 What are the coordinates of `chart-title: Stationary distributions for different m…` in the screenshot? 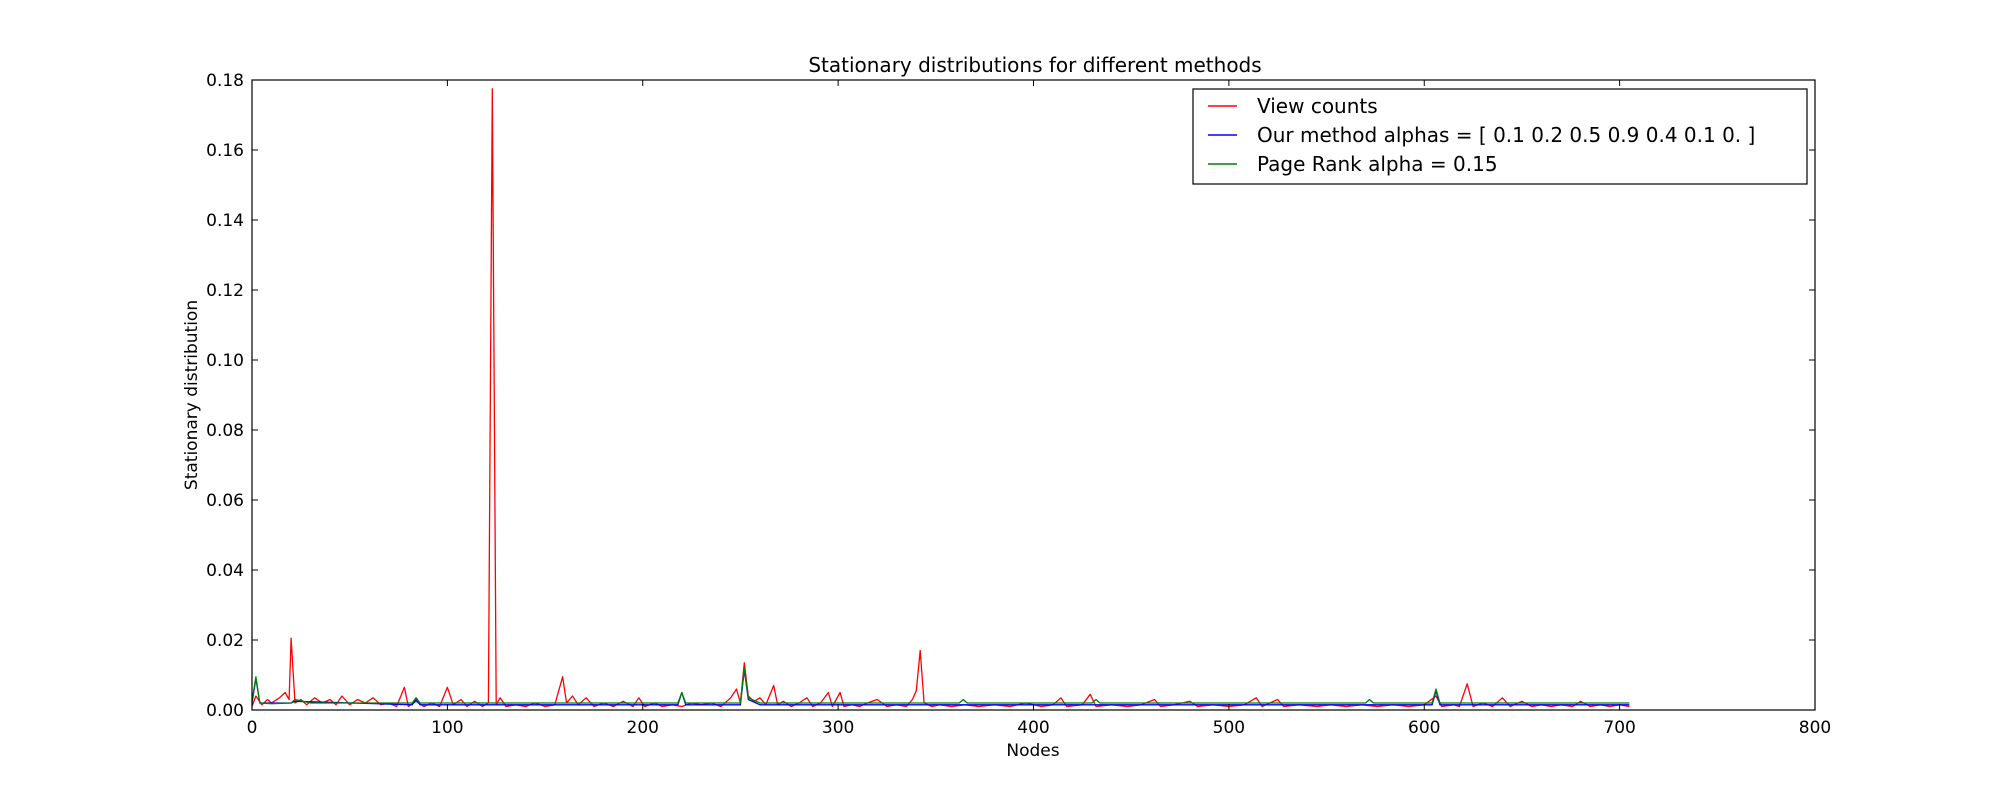 It's located at (1034, 65).